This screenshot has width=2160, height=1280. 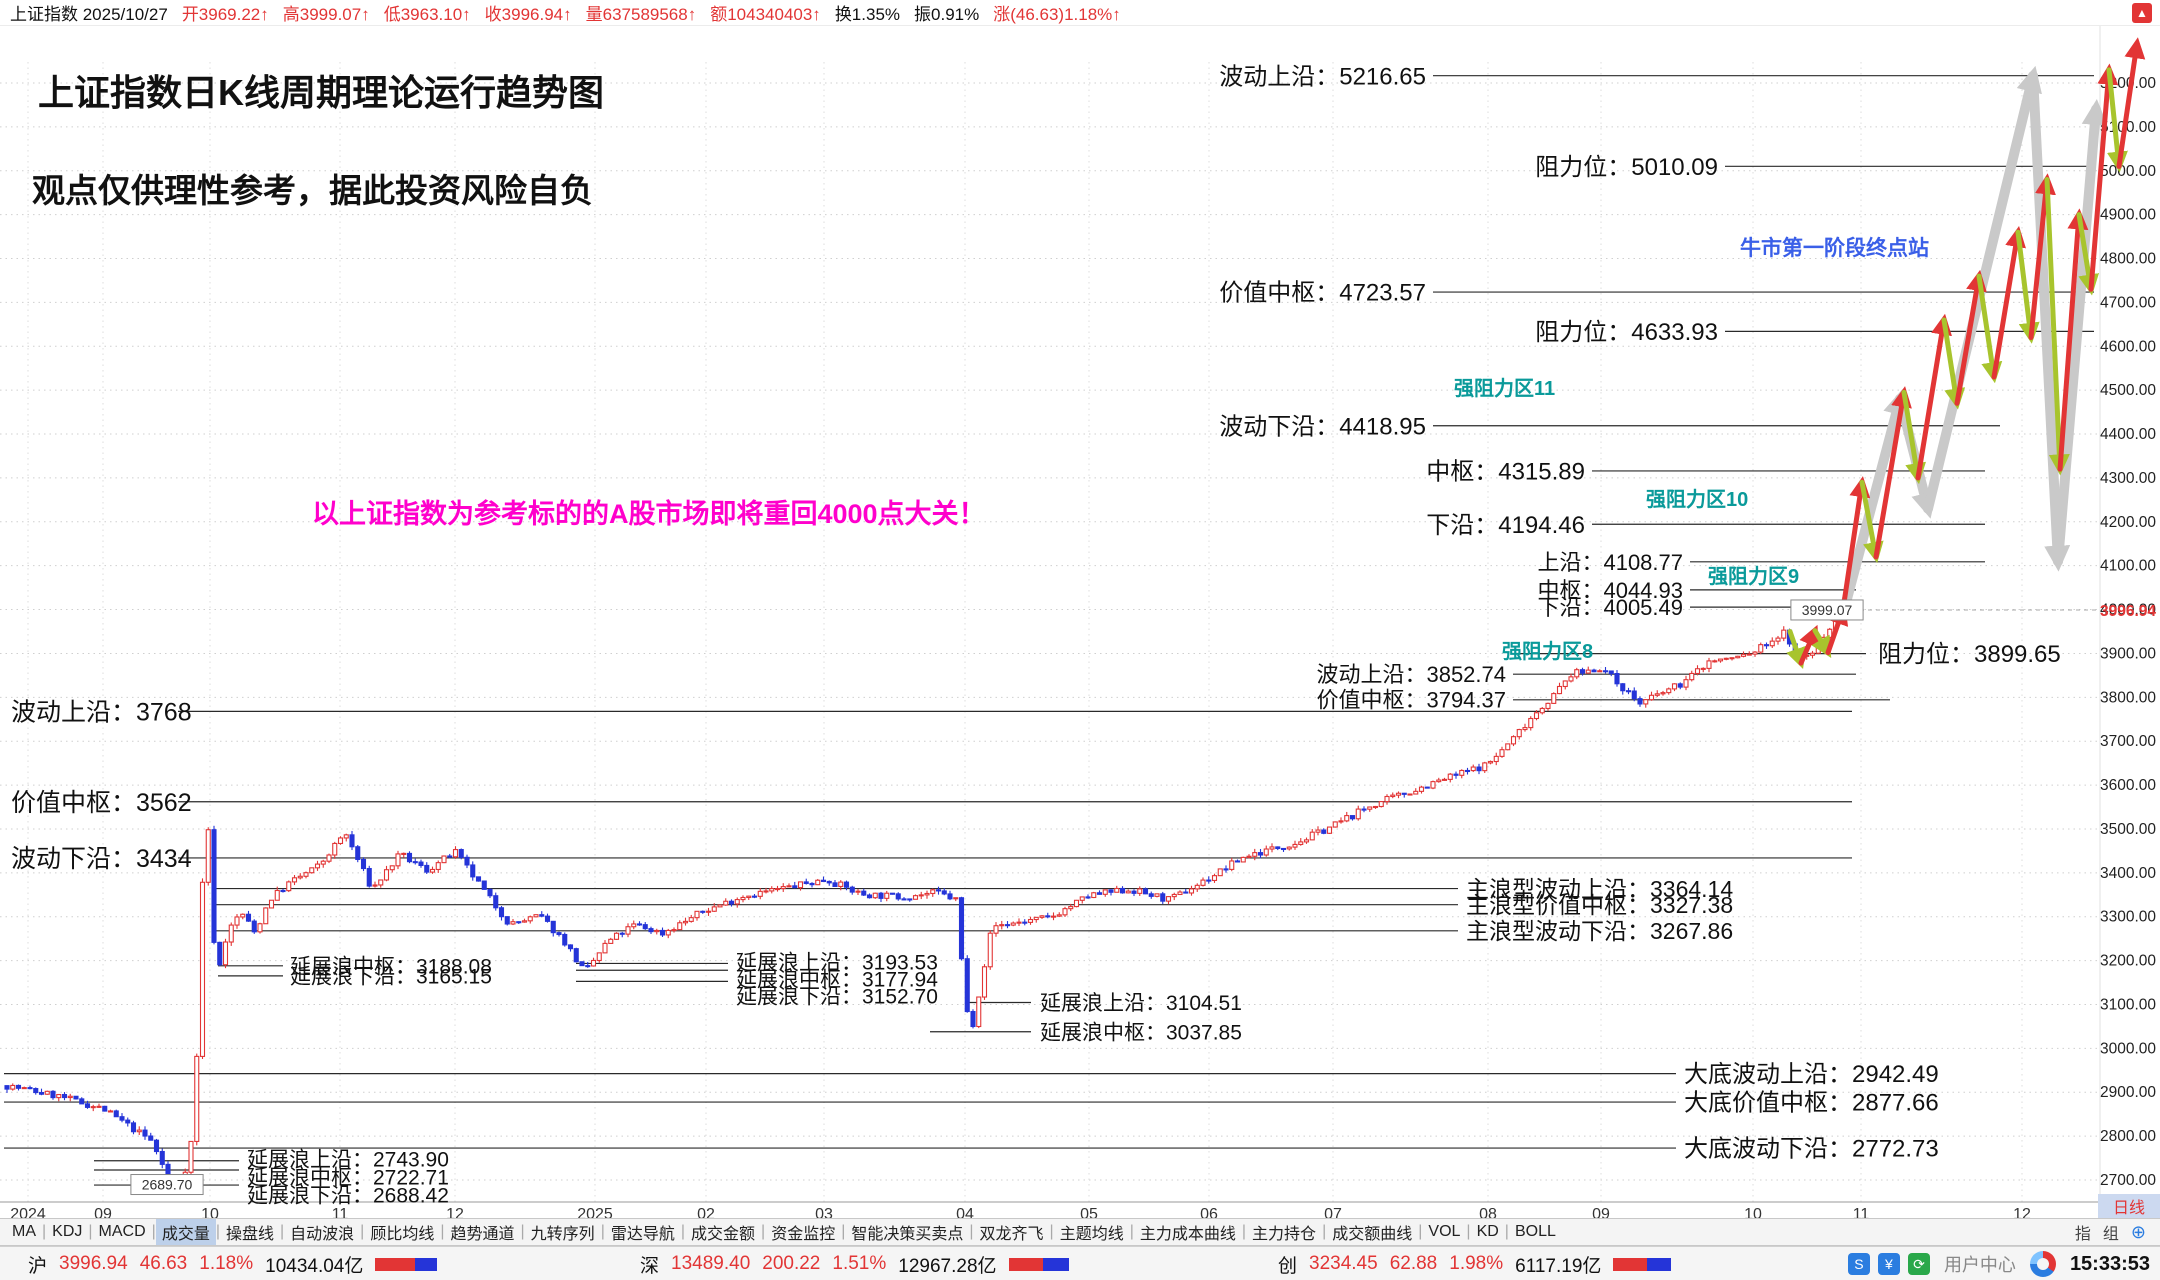 I want to click on updown-ratio-bar, so click(x=1038, y=1264).